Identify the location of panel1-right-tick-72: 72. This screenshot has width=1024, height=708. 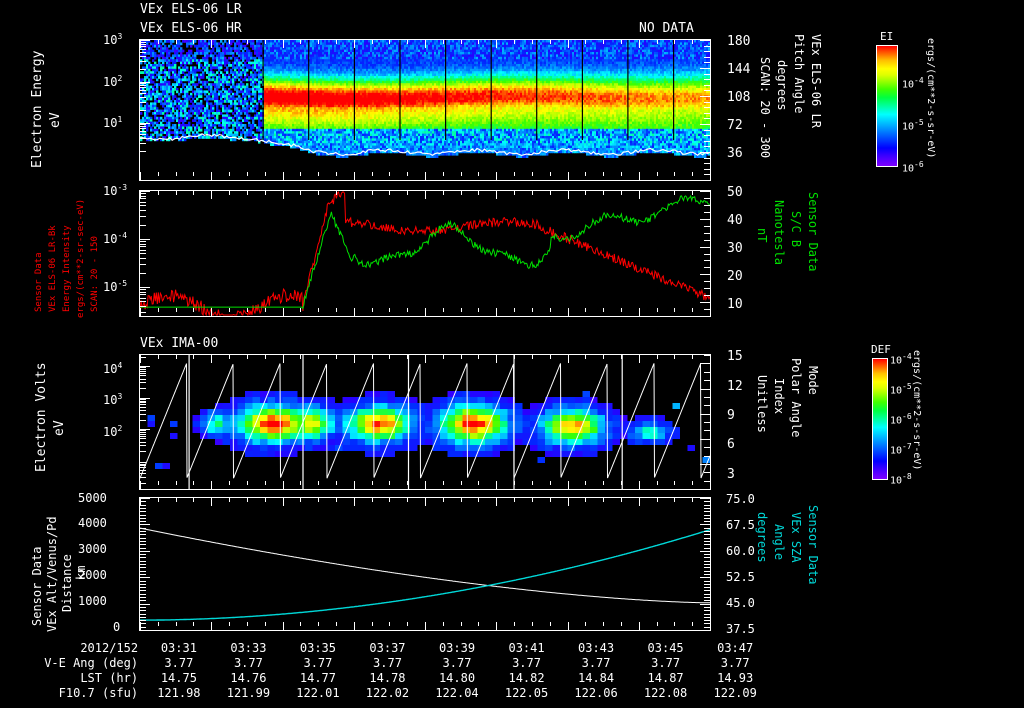
(735, 125).